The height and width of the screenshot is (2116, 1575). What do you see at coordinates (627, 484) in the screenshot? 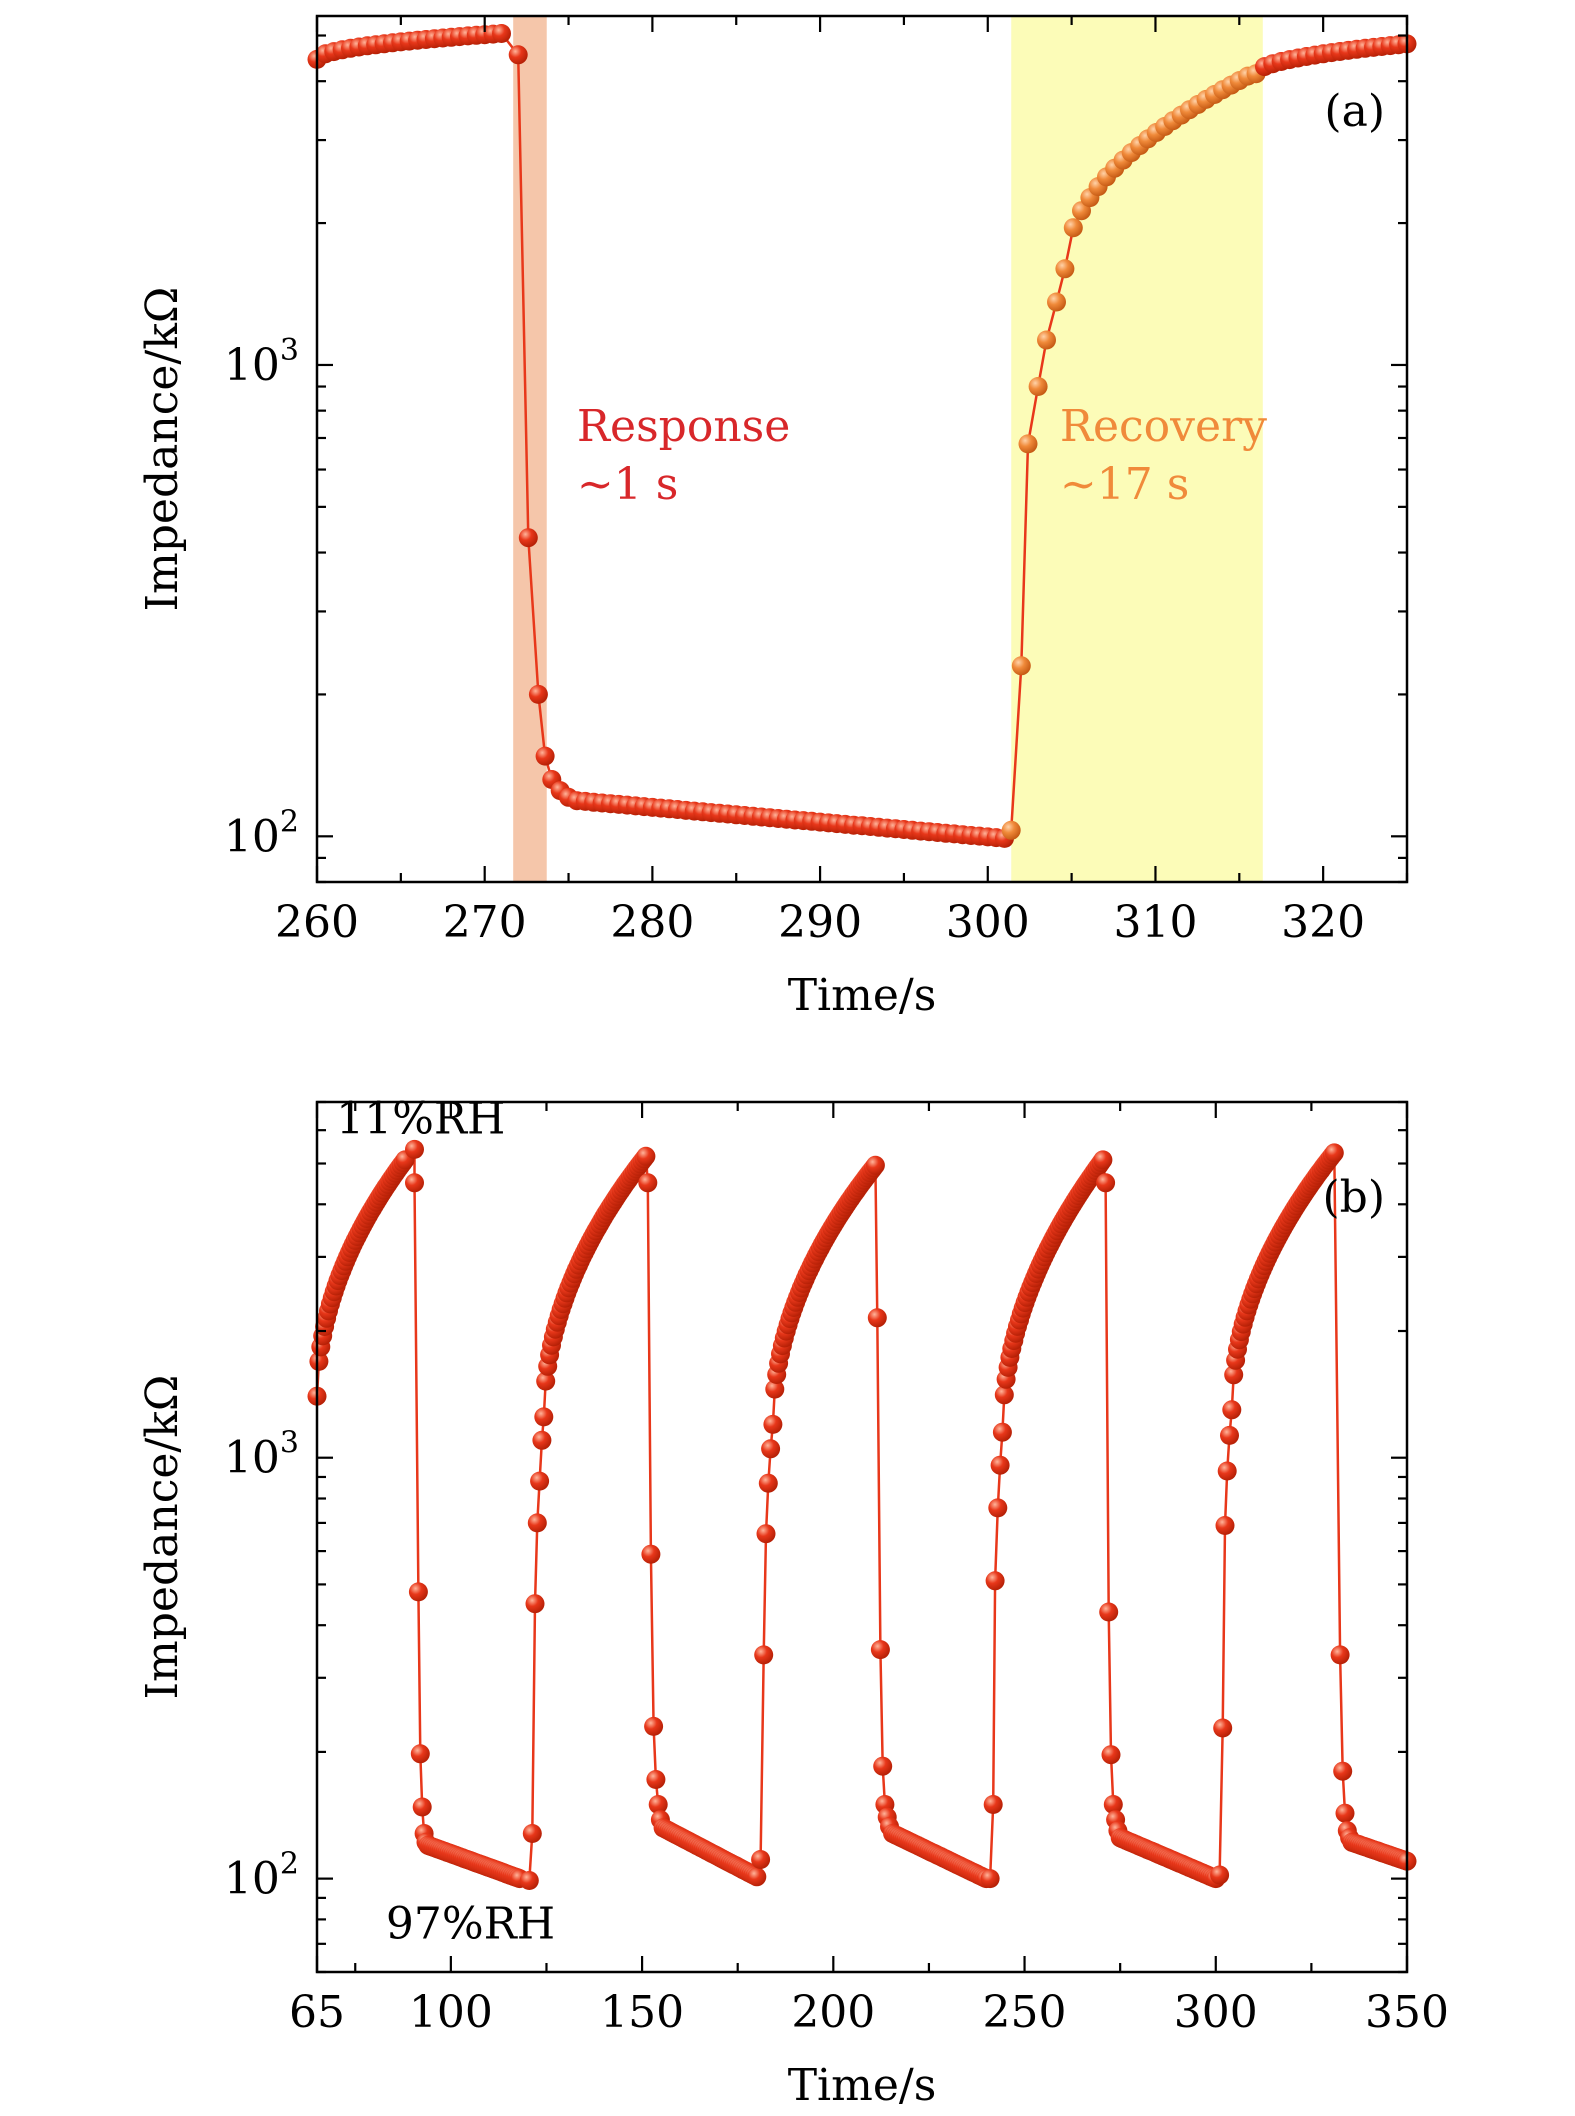
I see `annotation-text: ~1 s` at bounding box center [627, 484].